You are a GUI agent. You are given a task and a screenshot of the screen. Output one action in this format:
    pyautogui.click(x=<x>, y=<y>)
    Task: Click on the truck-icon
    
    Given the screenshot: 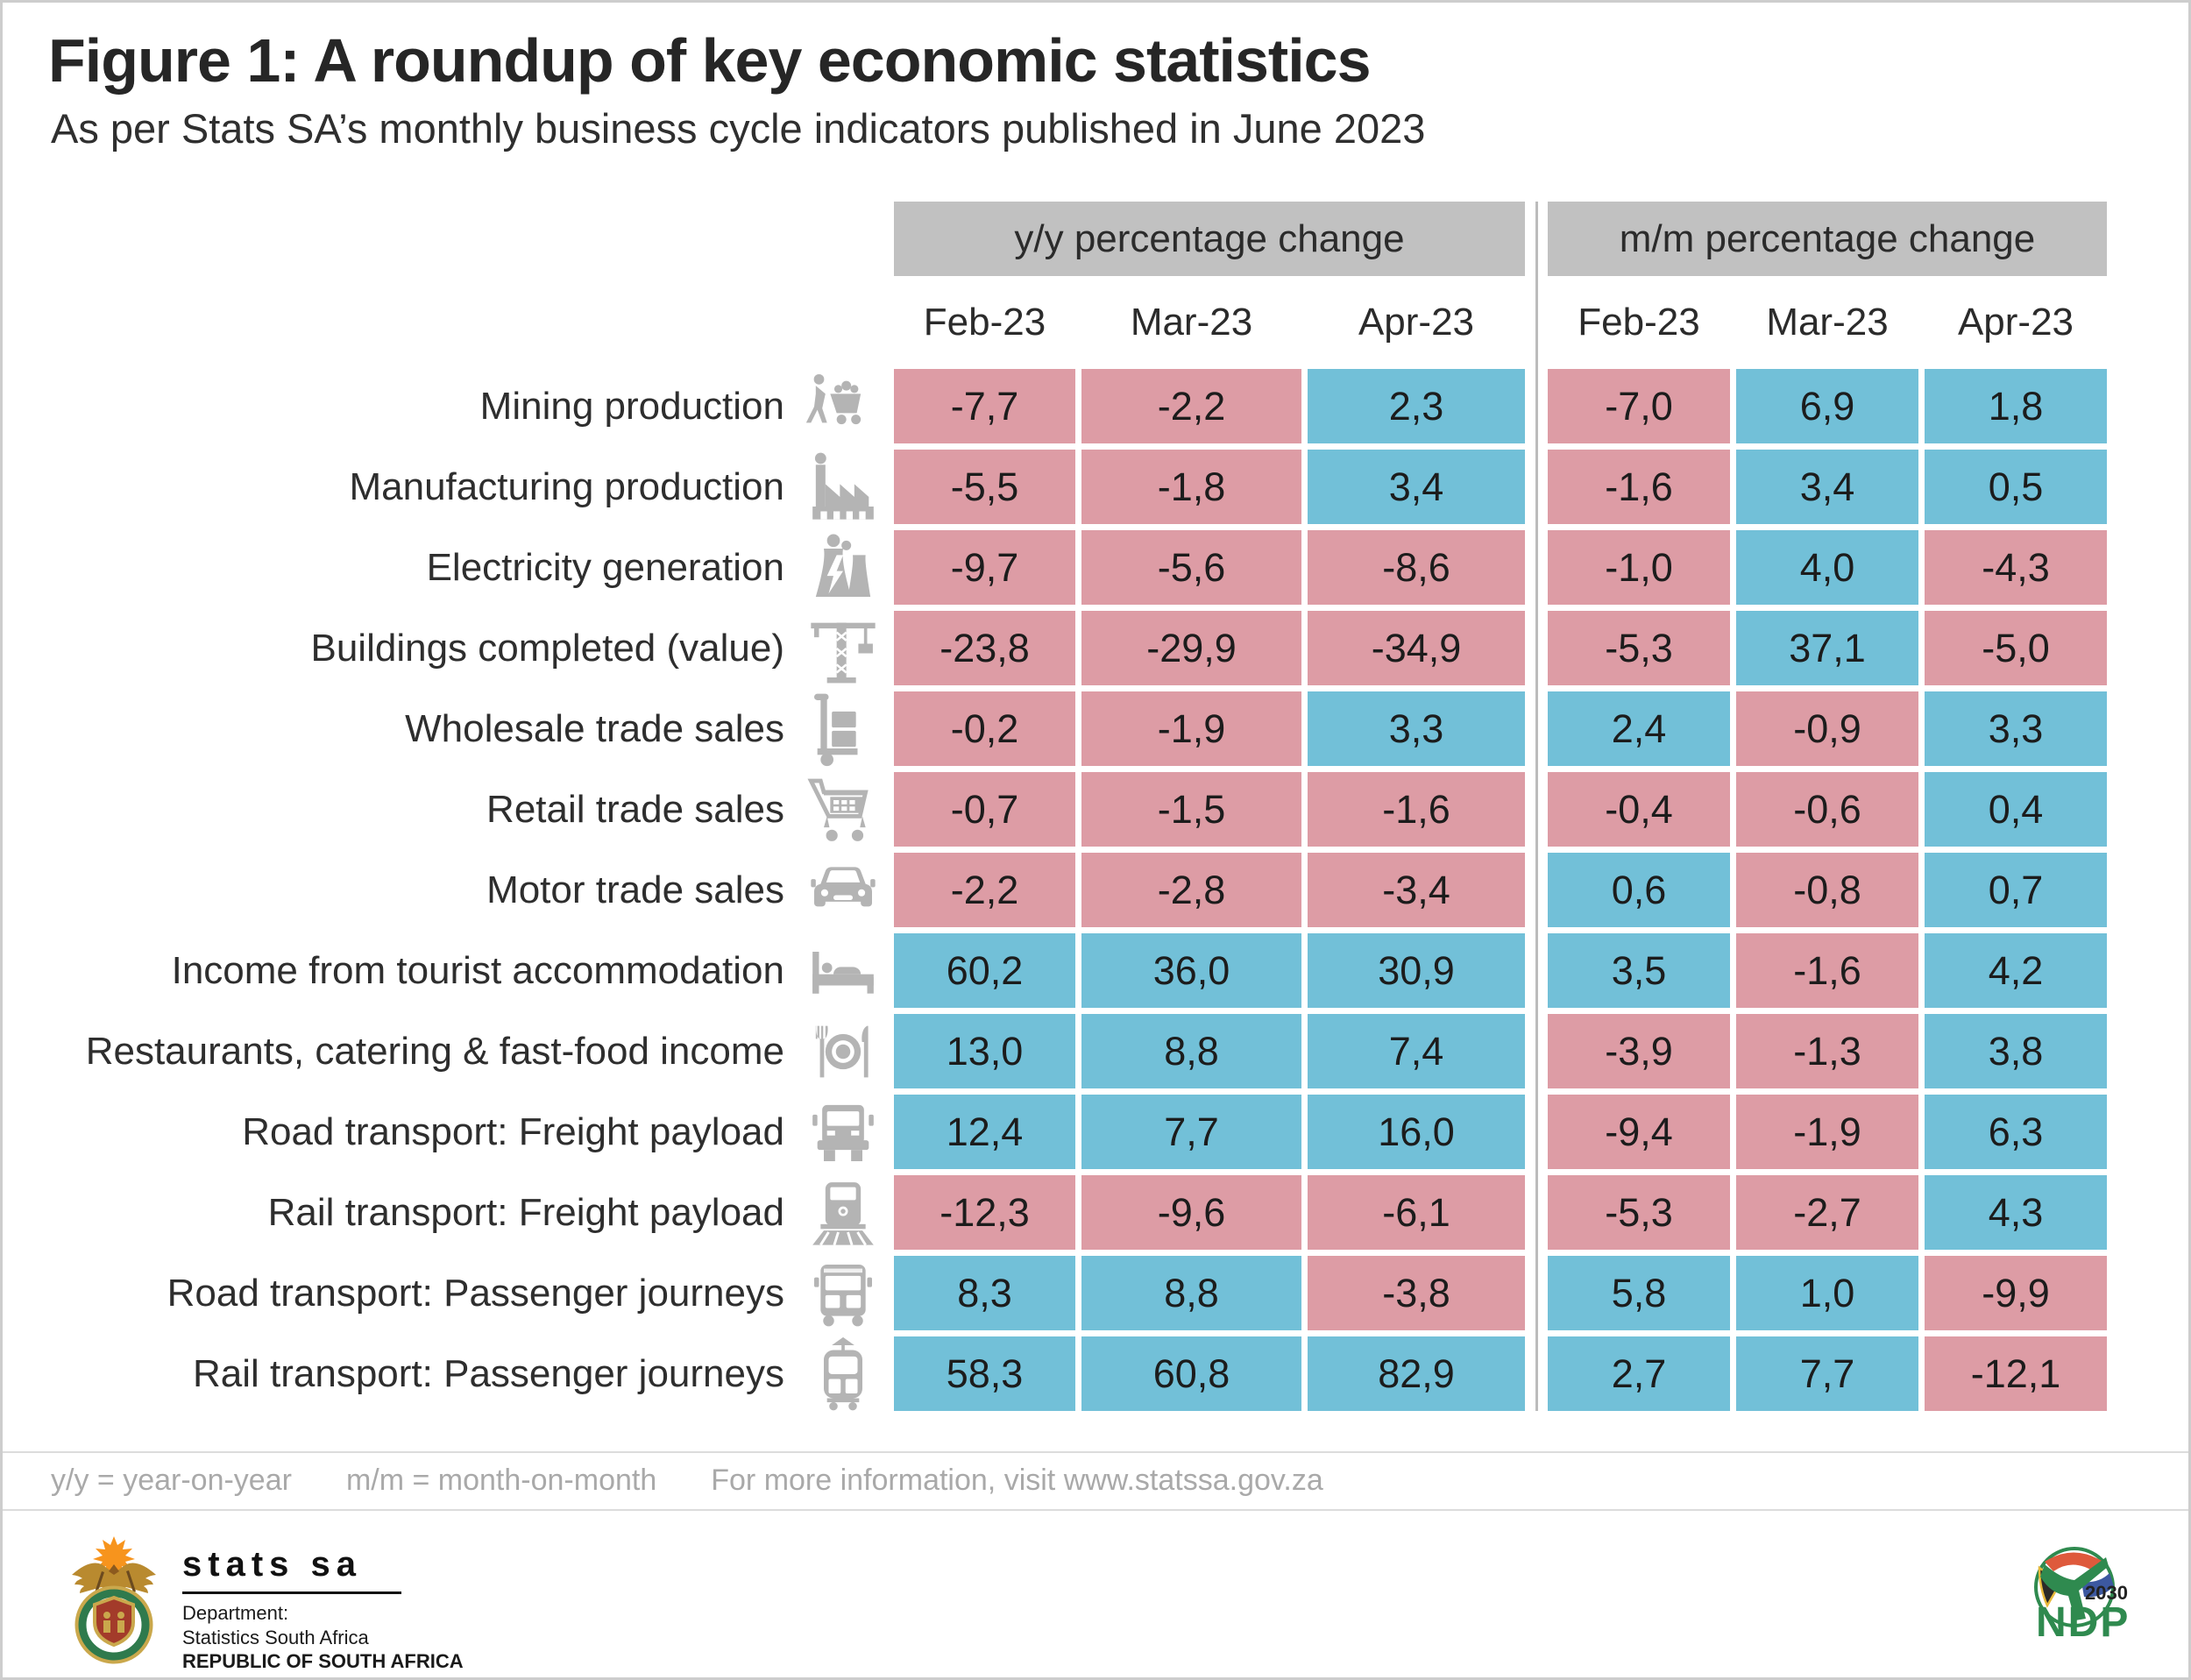 What is the action you would take?
    pyautogui.click(x=843, y=1132)
    